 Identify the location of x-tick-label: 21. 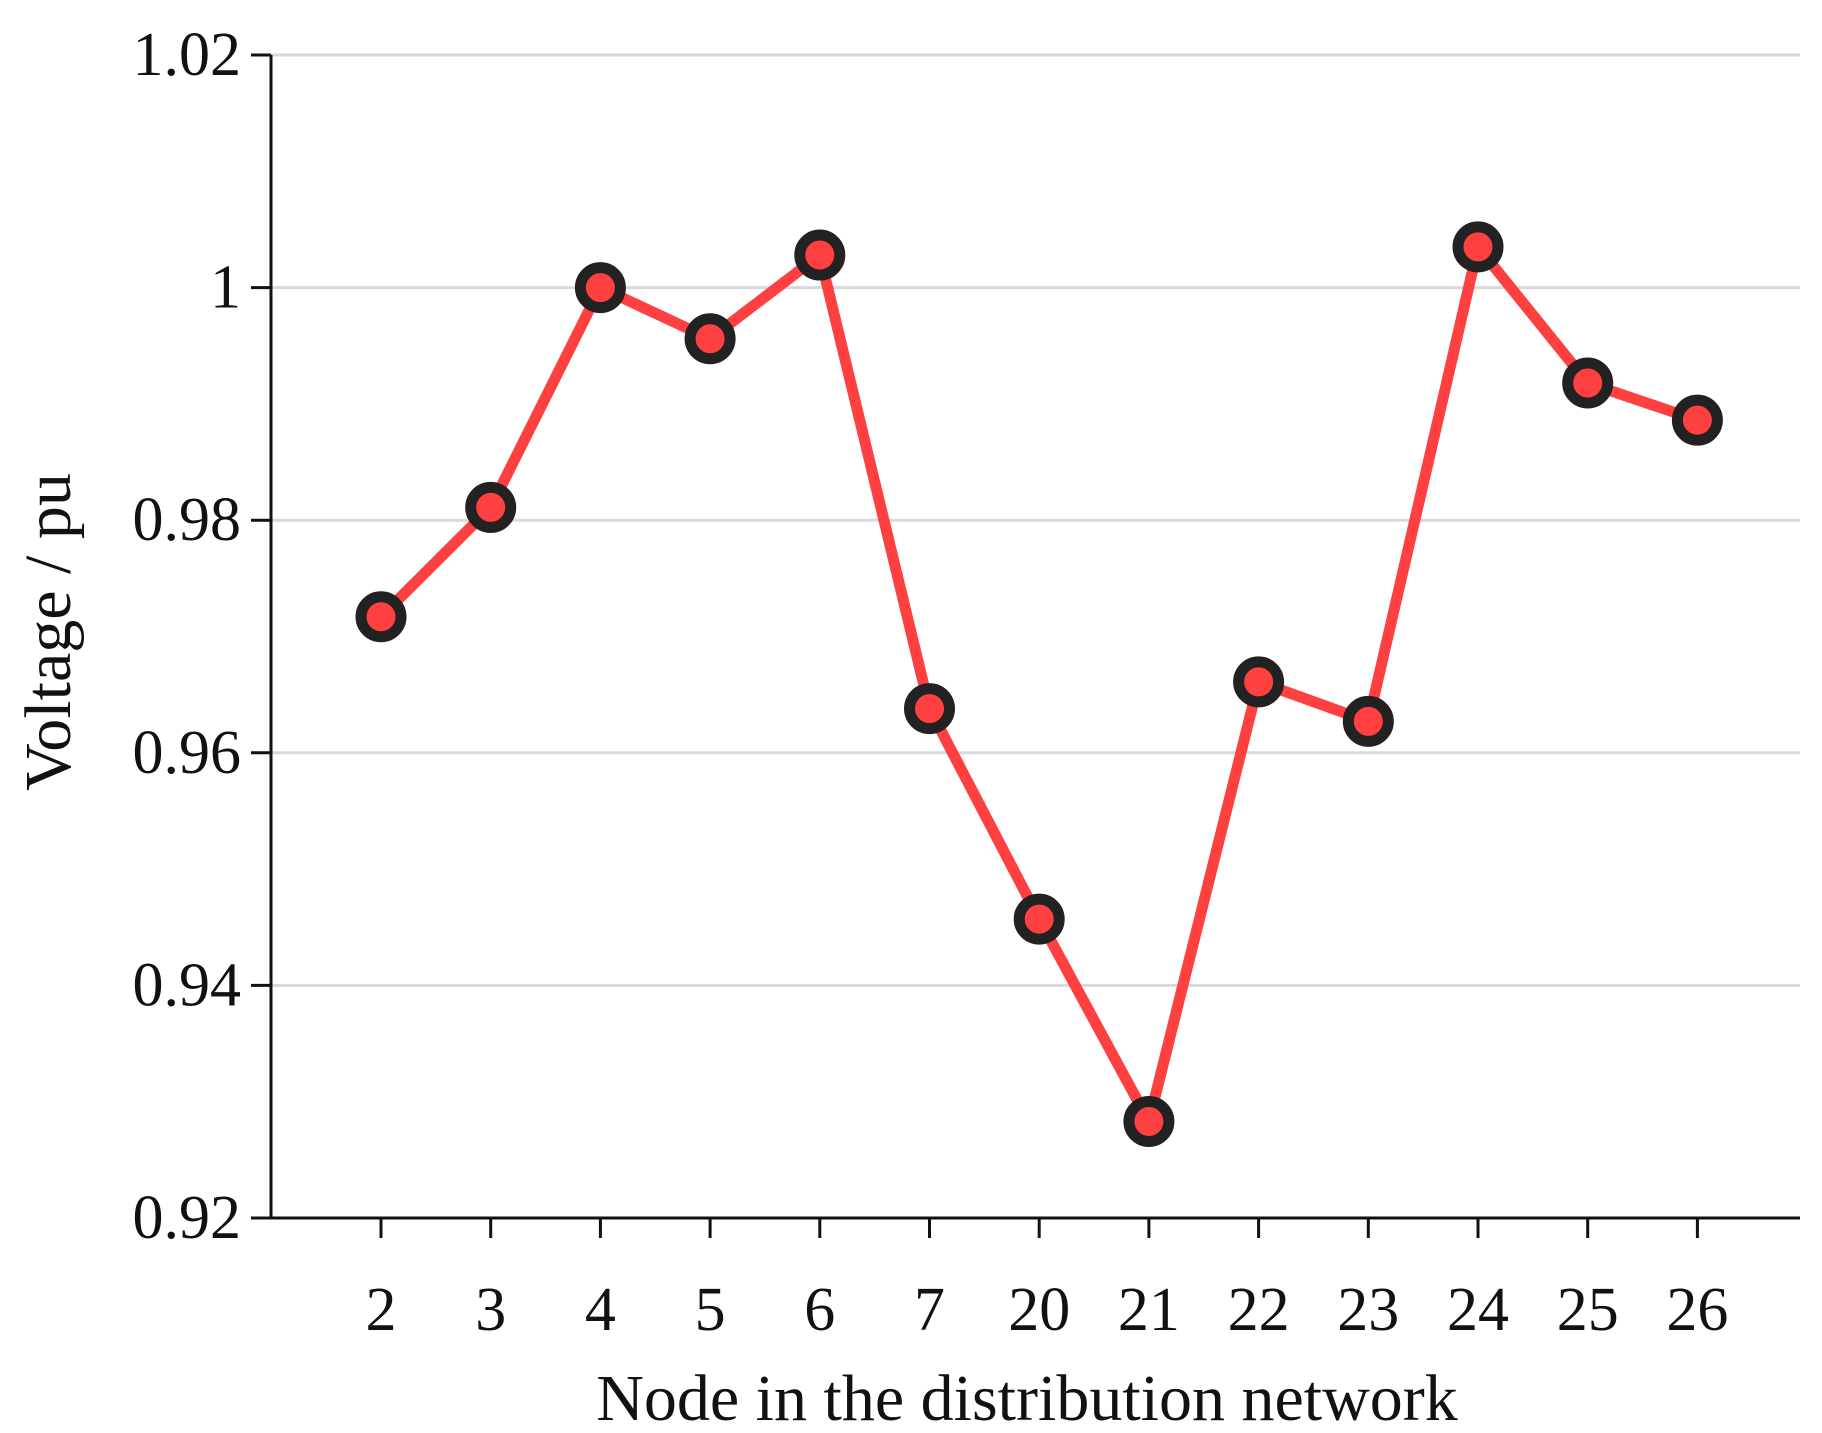
(1149, 1310).